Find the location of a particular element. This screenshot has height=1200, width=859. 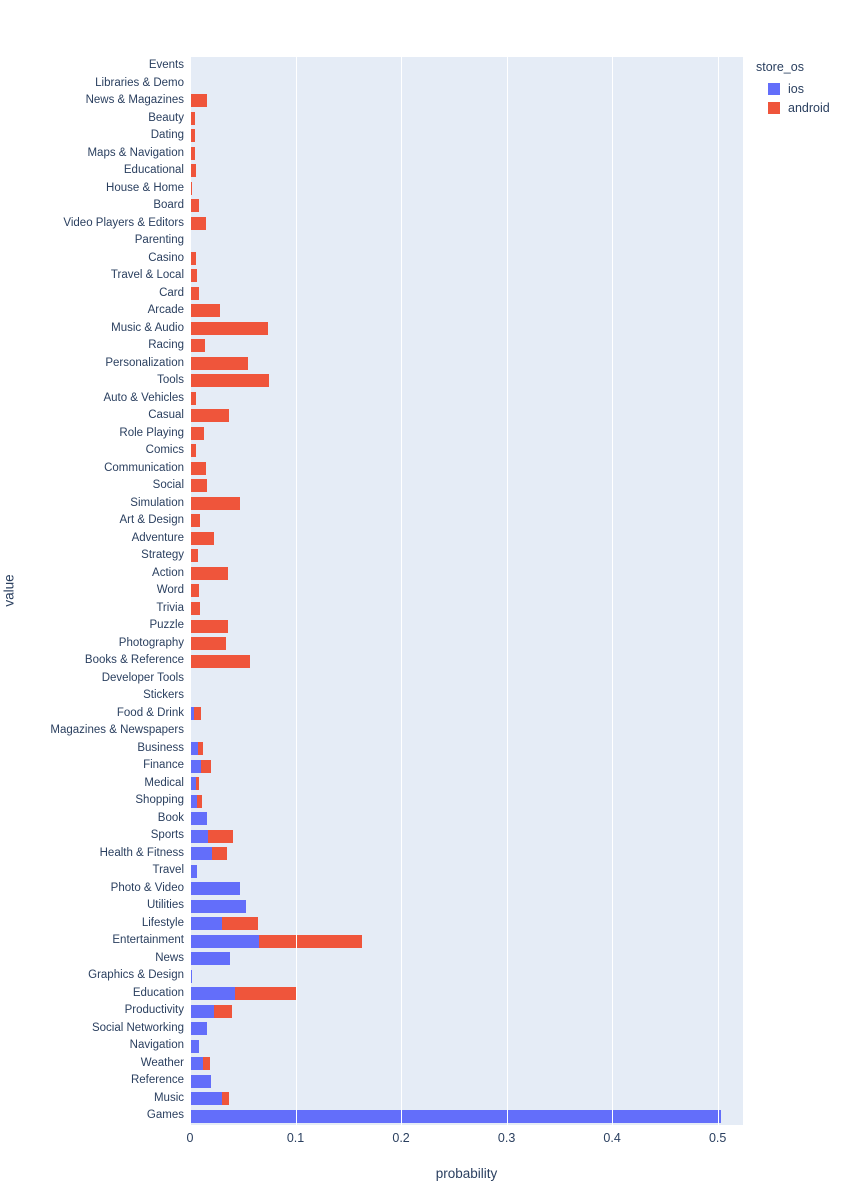

category-label: Games is located at coordinates (165, 1115).